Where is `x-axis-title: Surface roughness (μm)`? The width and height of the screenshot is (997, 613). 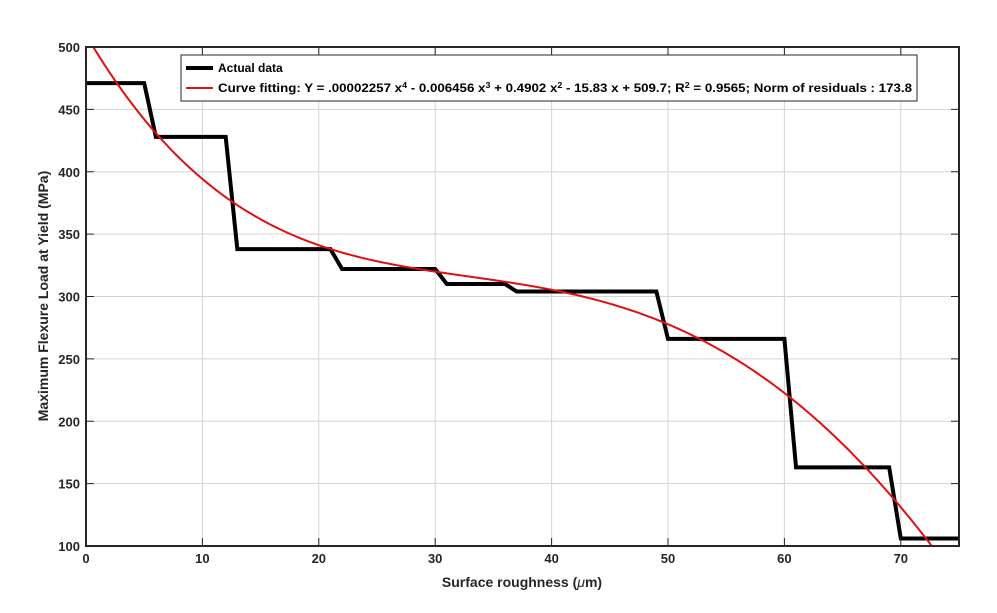 x-axis-title: Surface roughness (μm) is located at coordinates (522, 582).